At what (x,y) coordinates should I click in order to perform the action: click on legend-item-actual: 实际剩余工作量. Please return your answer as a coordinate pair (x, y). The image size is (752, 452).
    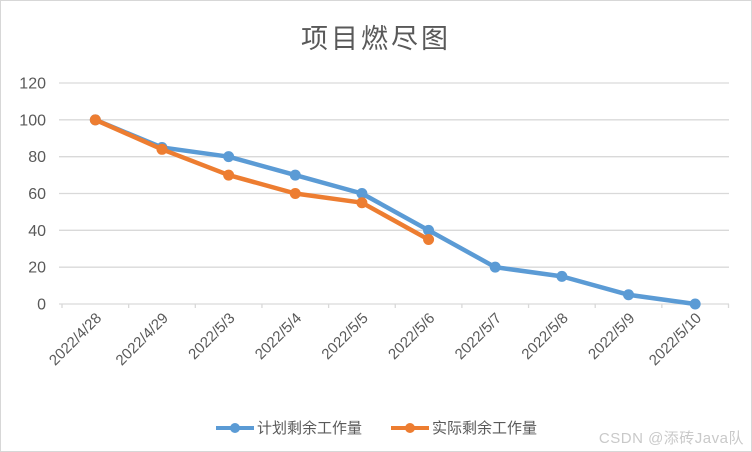
    Looking at the image, I should click on (463, 427).